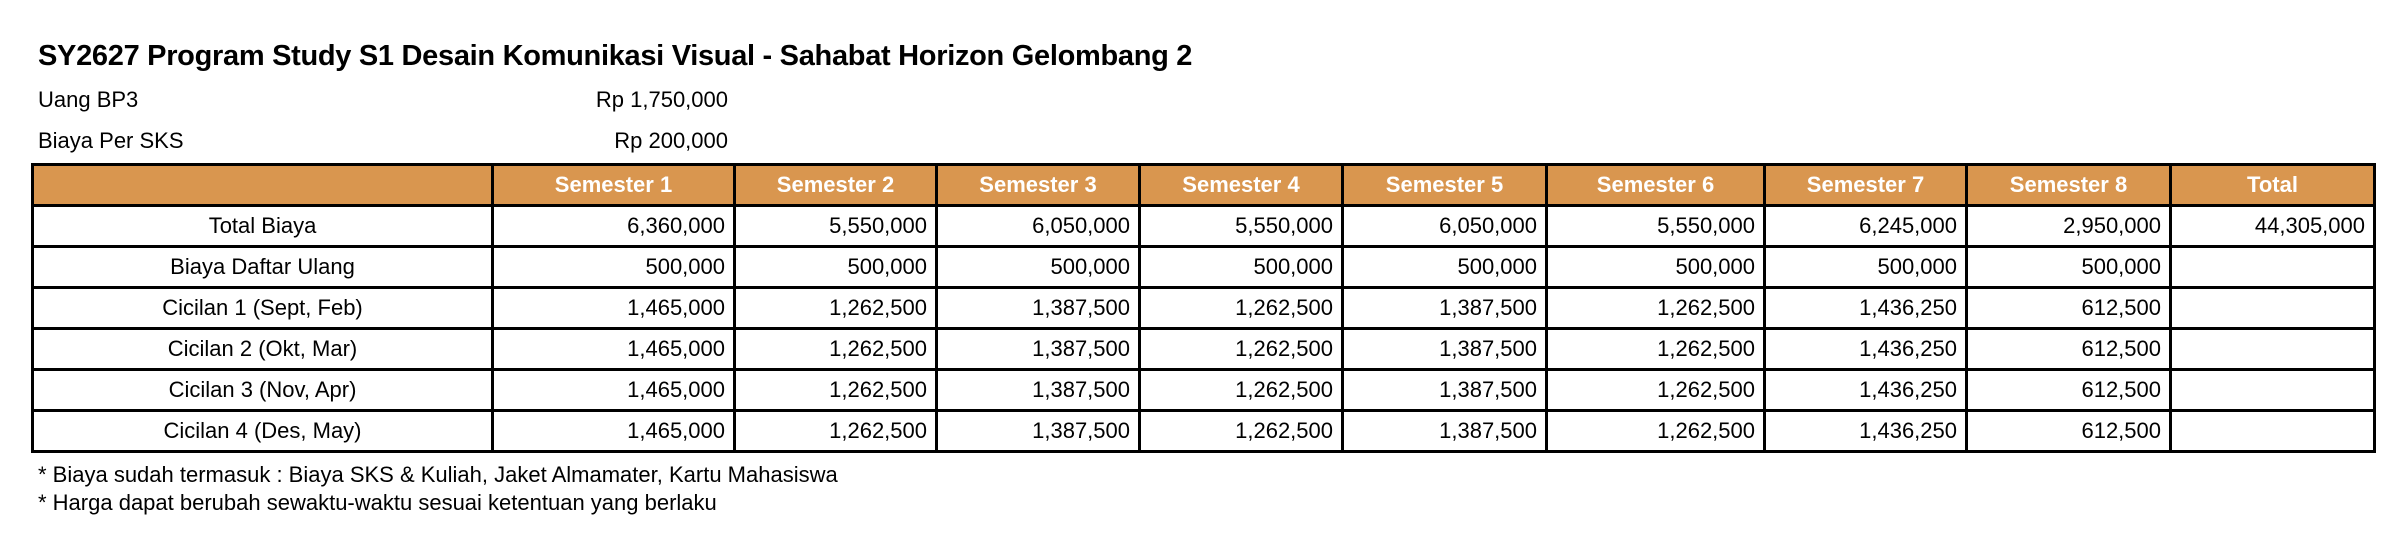  Describe the element at coordinates (613, 226) in the screenshot. I see `table-cell: 6,360,000` at that location.